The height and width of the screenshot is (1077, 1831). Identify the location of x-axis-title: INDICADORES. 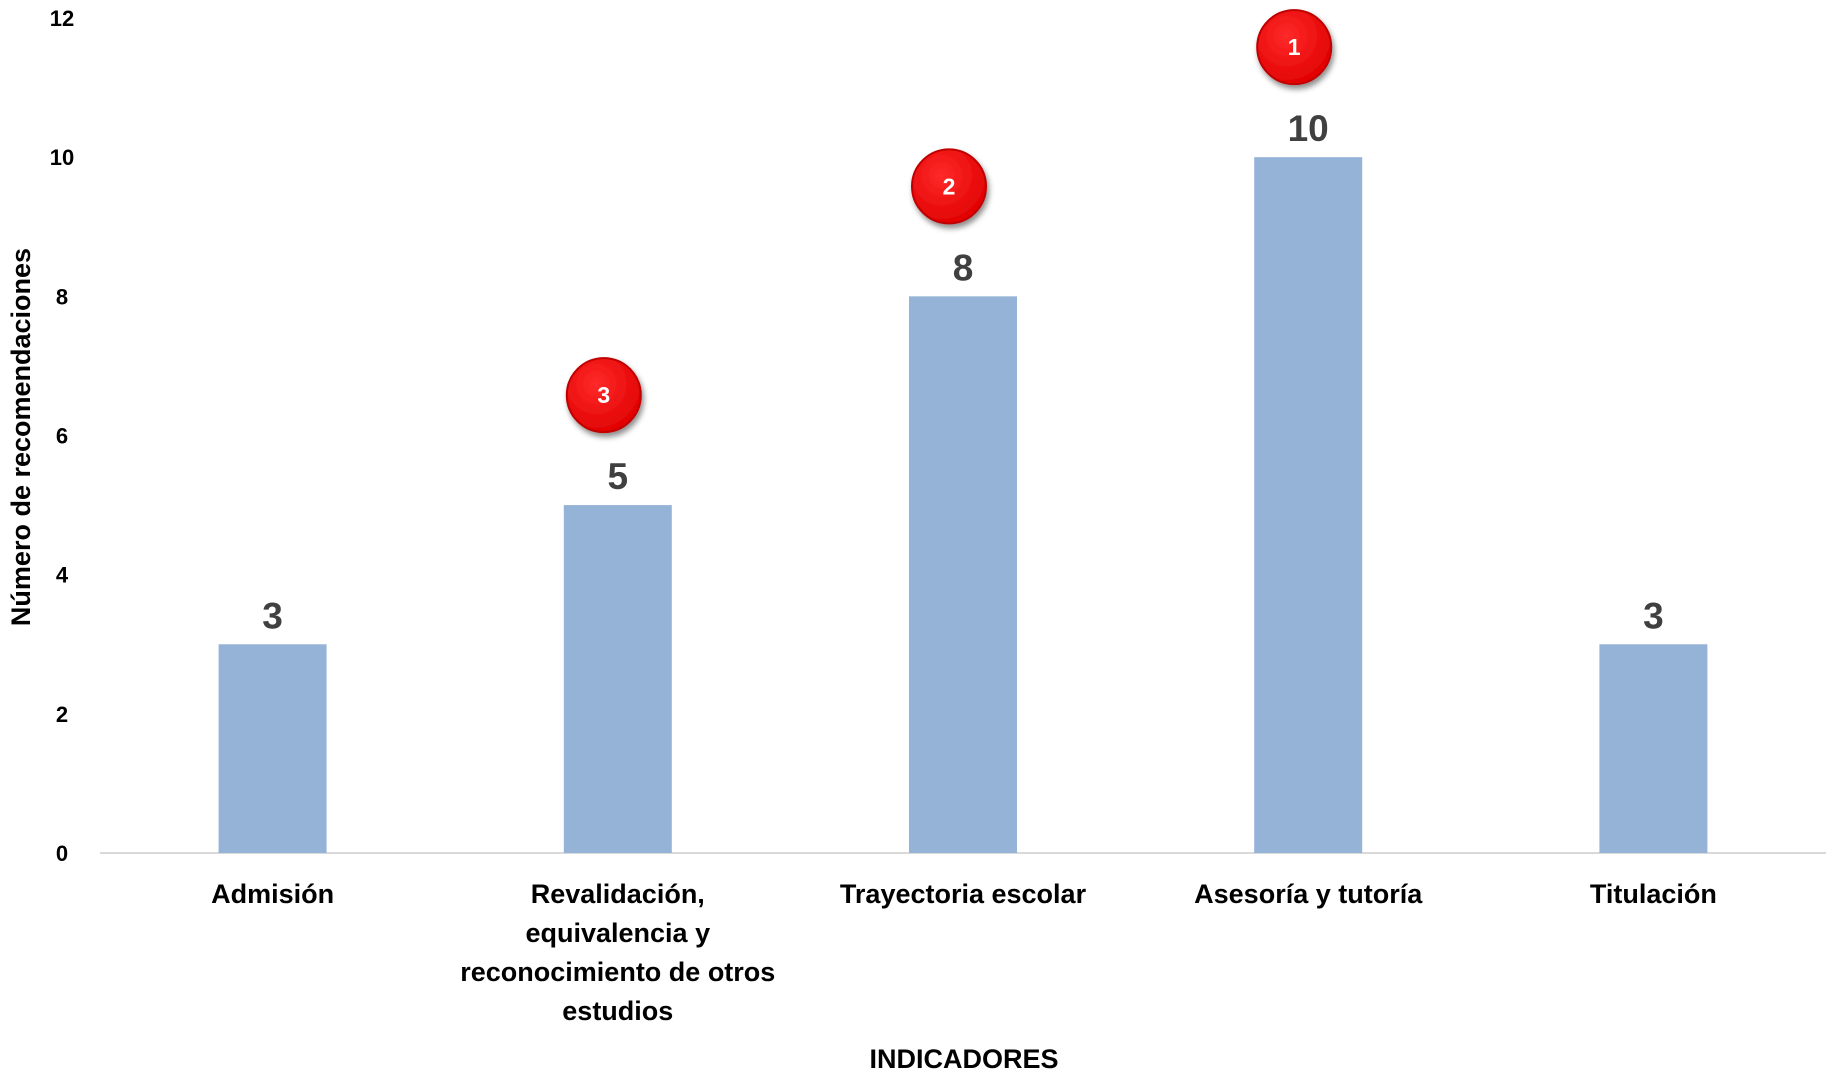
(963, 1058).